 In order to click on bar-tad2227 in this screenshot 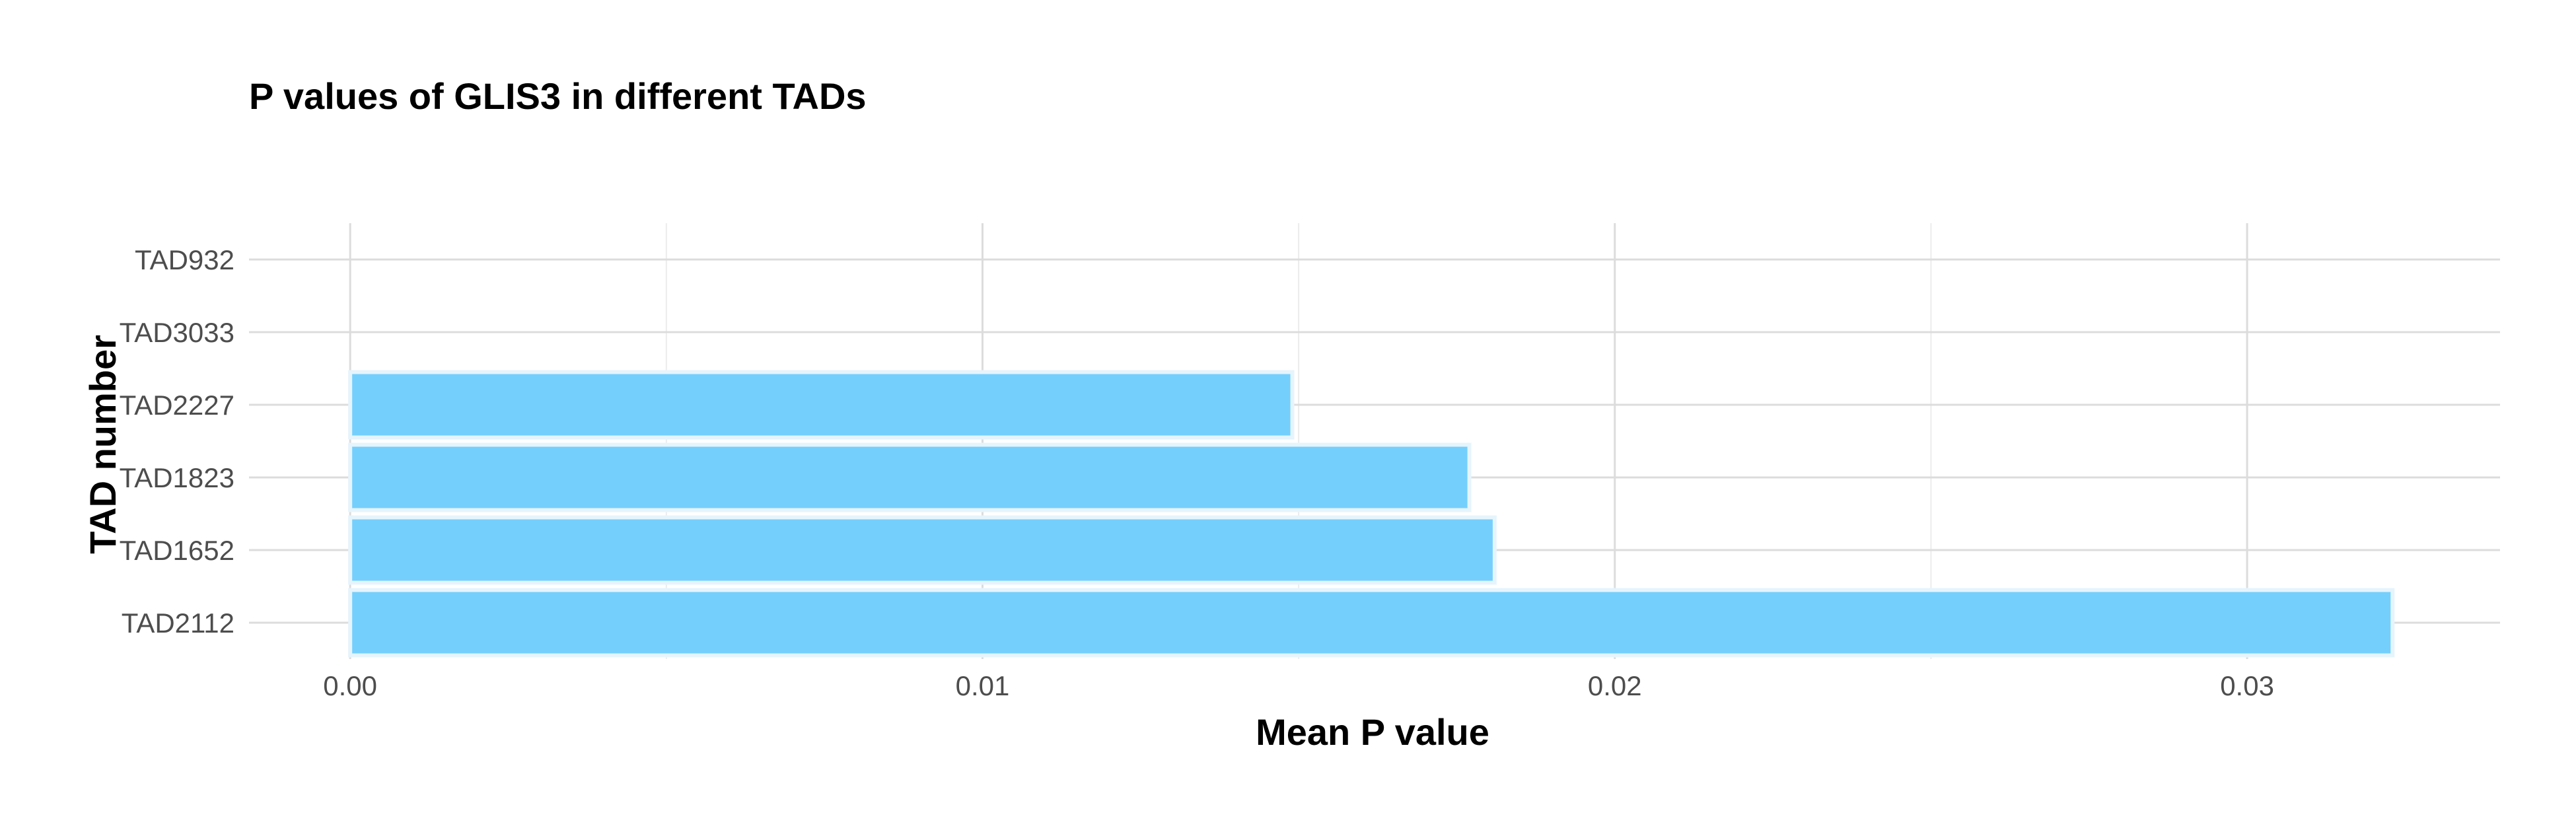, I will do `click(821, 405)`.